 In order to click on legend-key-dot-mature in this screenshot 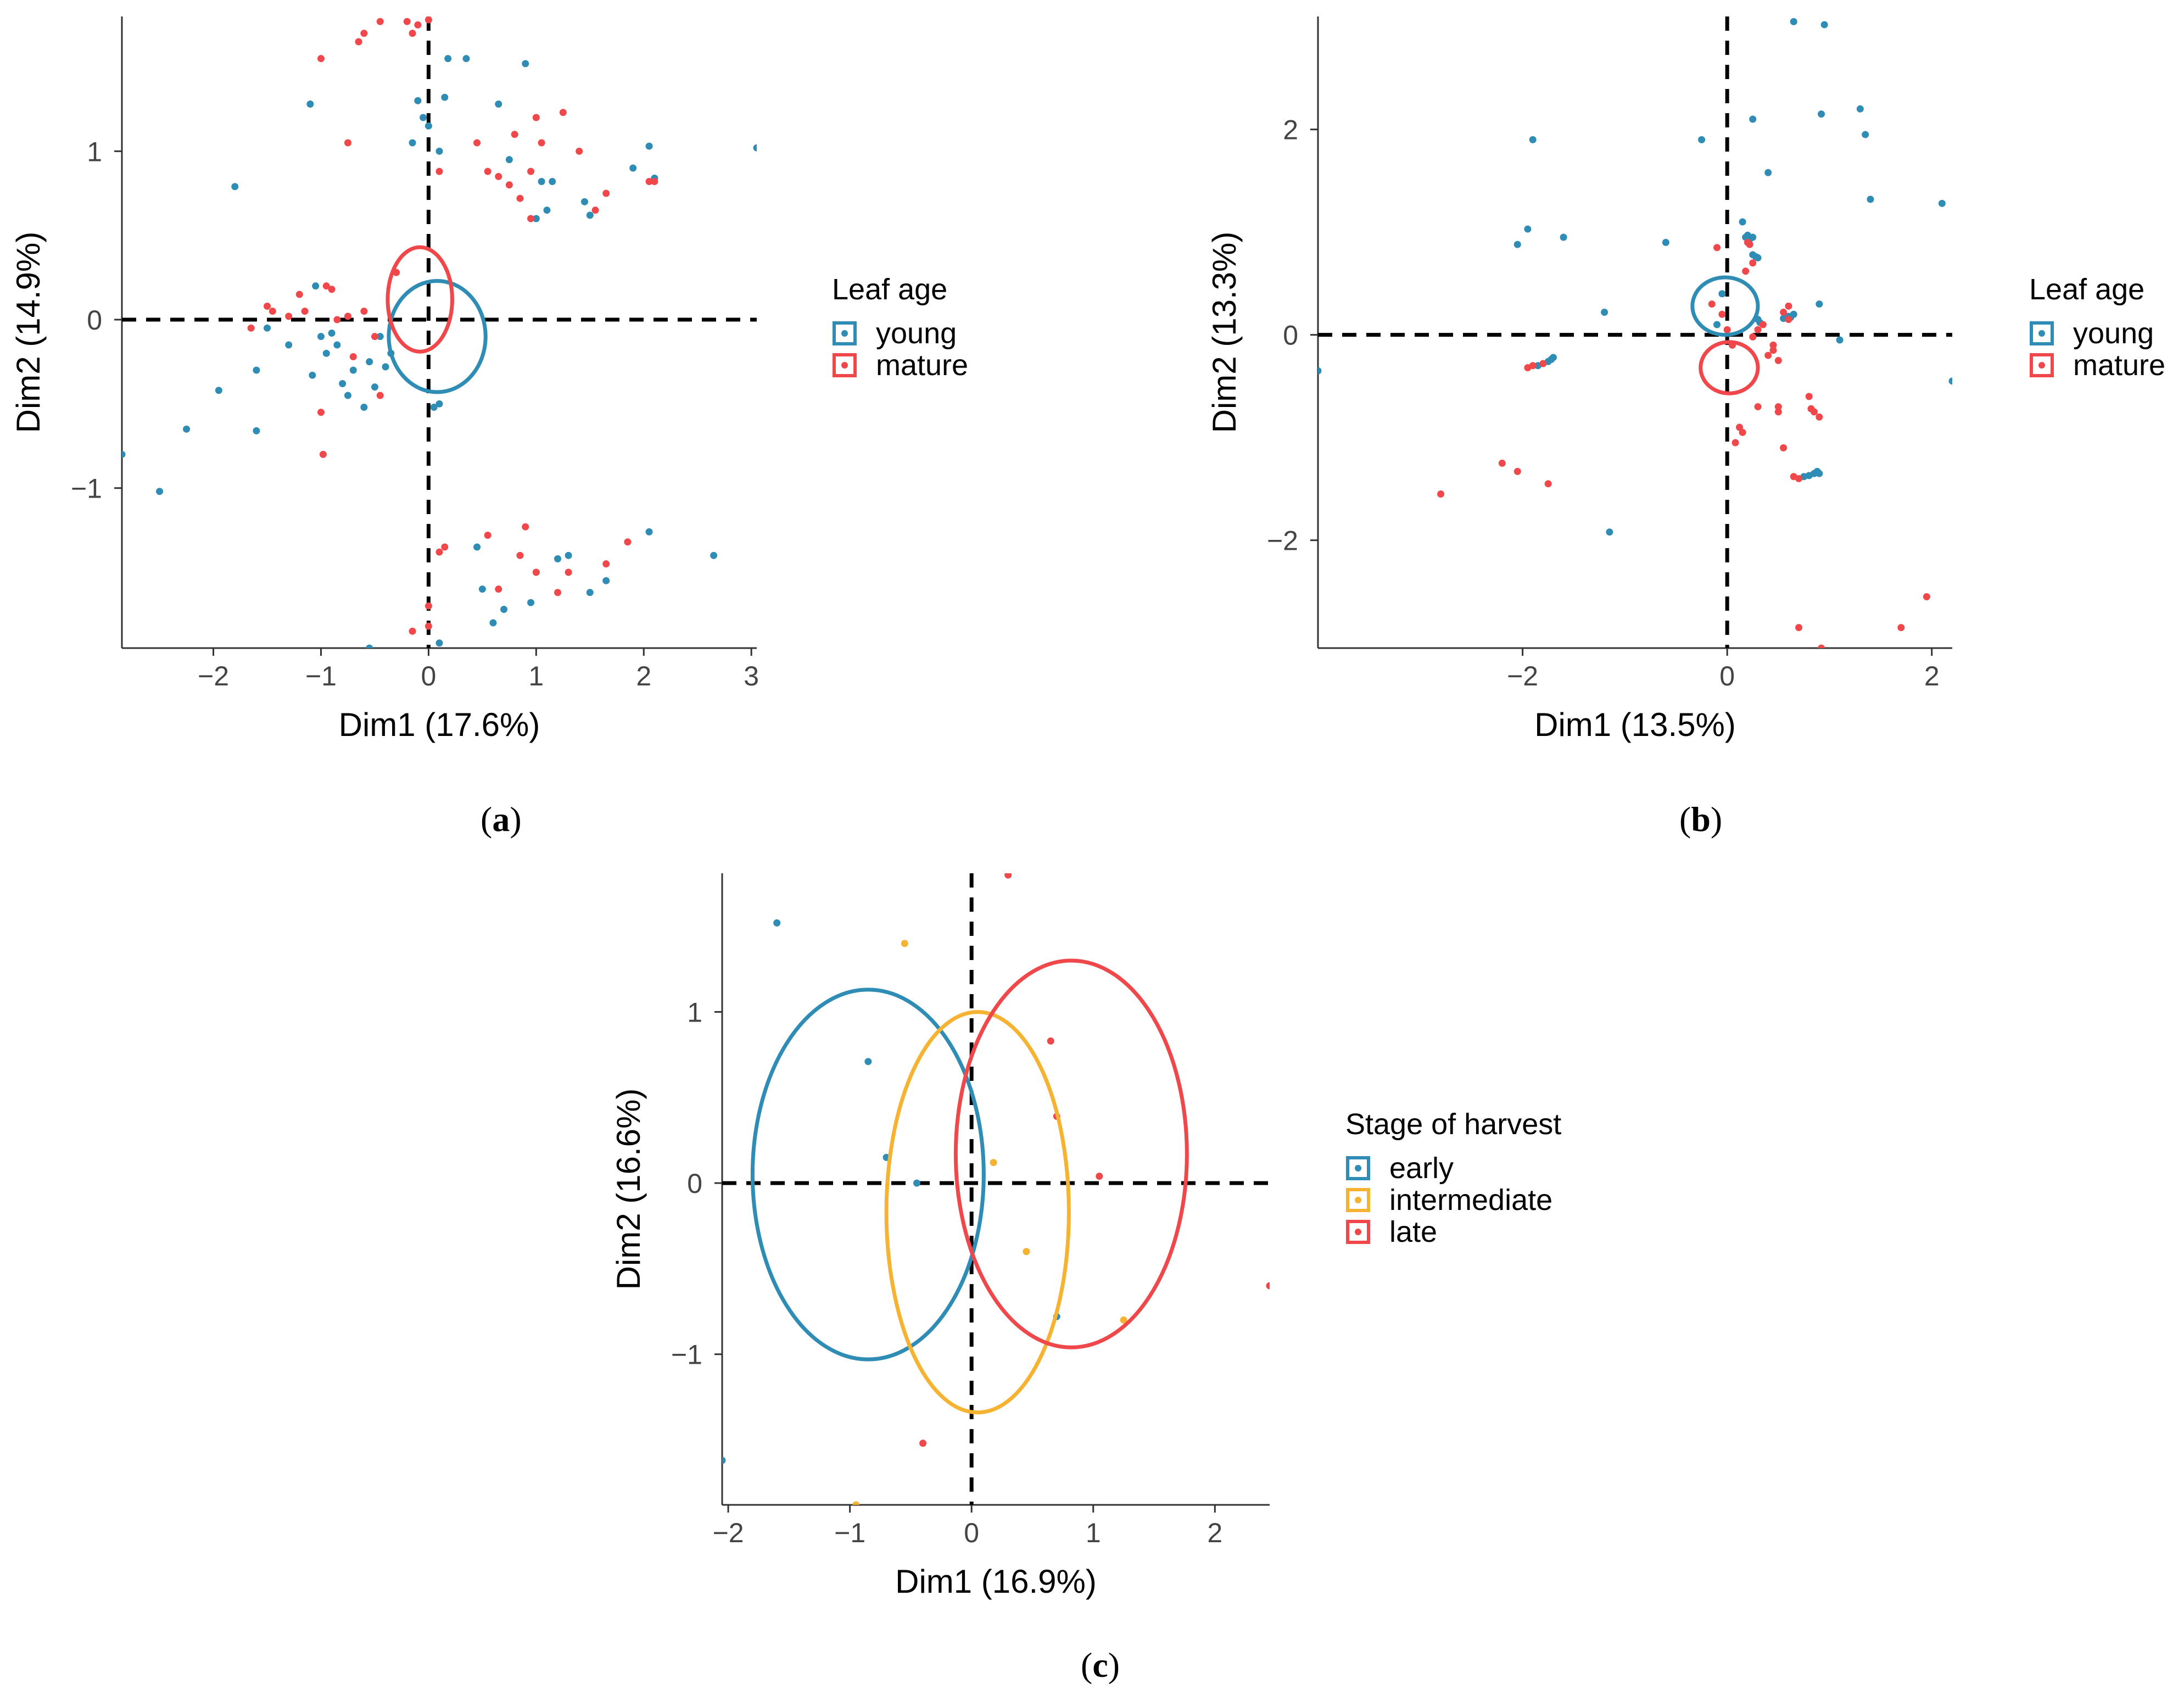, I will do `click(845, 365)`.